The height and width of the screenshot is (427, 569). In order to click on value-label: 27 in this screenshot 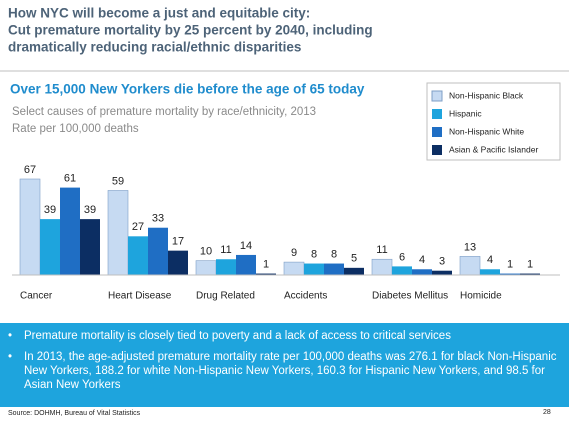, I will do `click(138, 227)`.